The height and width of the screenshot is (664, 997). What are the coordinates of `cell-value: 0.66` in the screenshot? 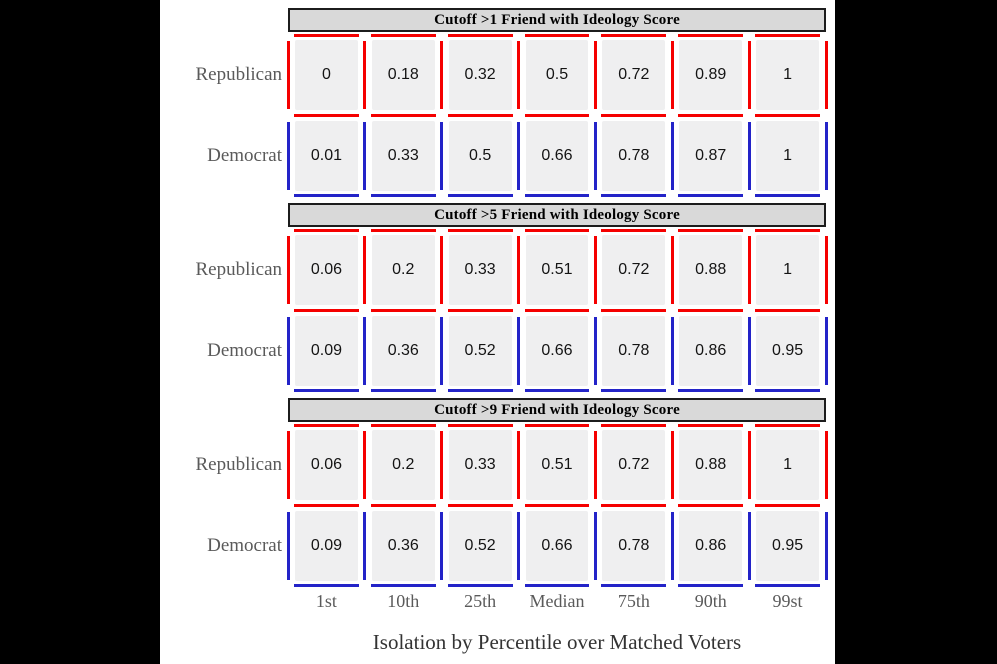 It's located at (557, 155).